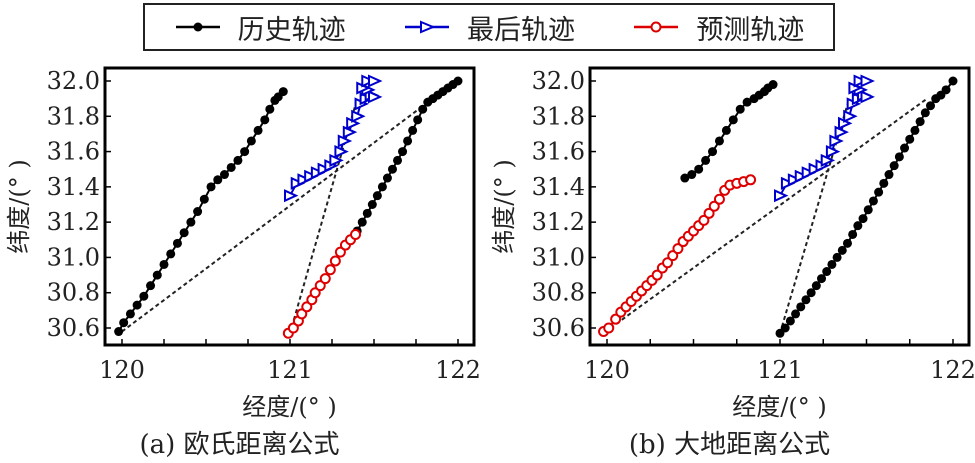 This screenshot has width=975, height=463. I want to click on caption-b: (b) 大地距离公式, so click(729, 445).